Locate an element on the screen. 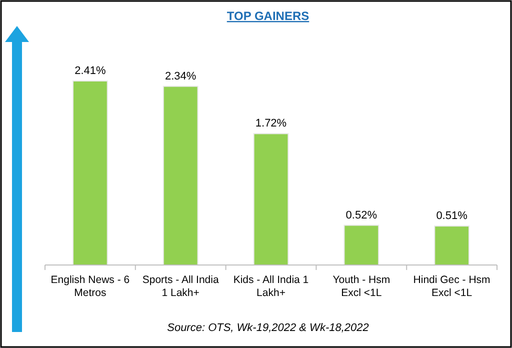 The height and width of the screenshot is (348, 512). x-tick-label: English News - 6 Metros is located at coordinates (90, 286).